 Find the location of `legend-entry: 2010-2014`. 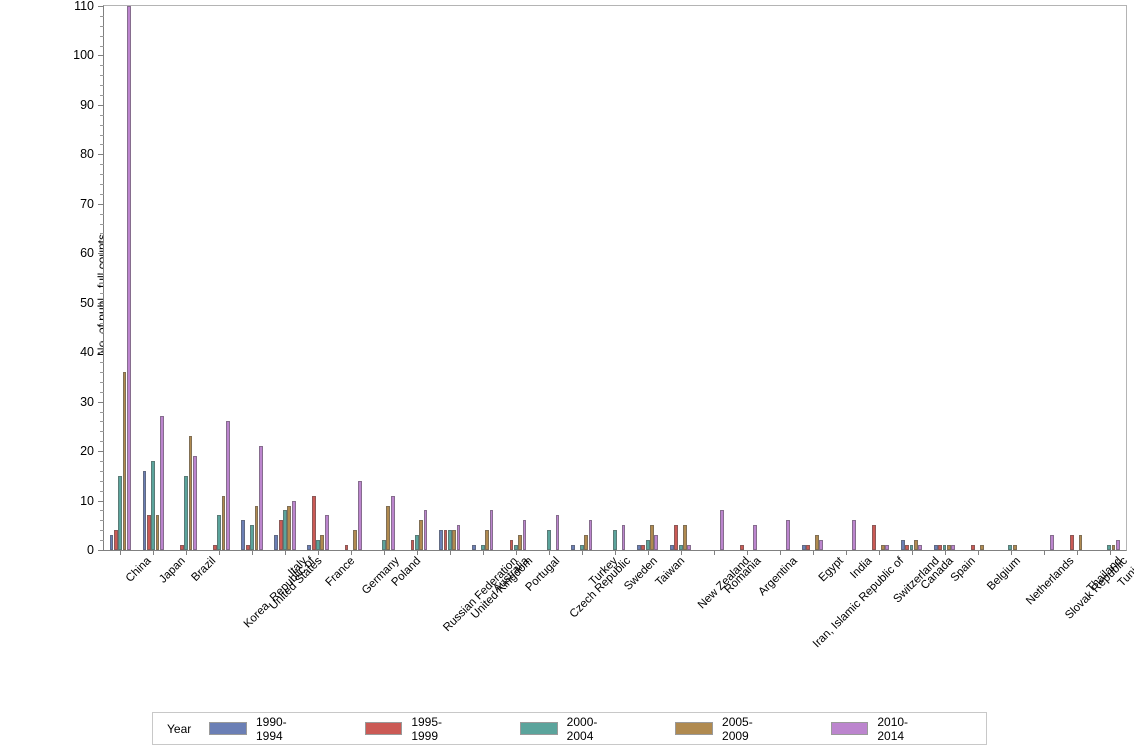

legend-entry: 2010-2014 is located at coordinates (877, 729).